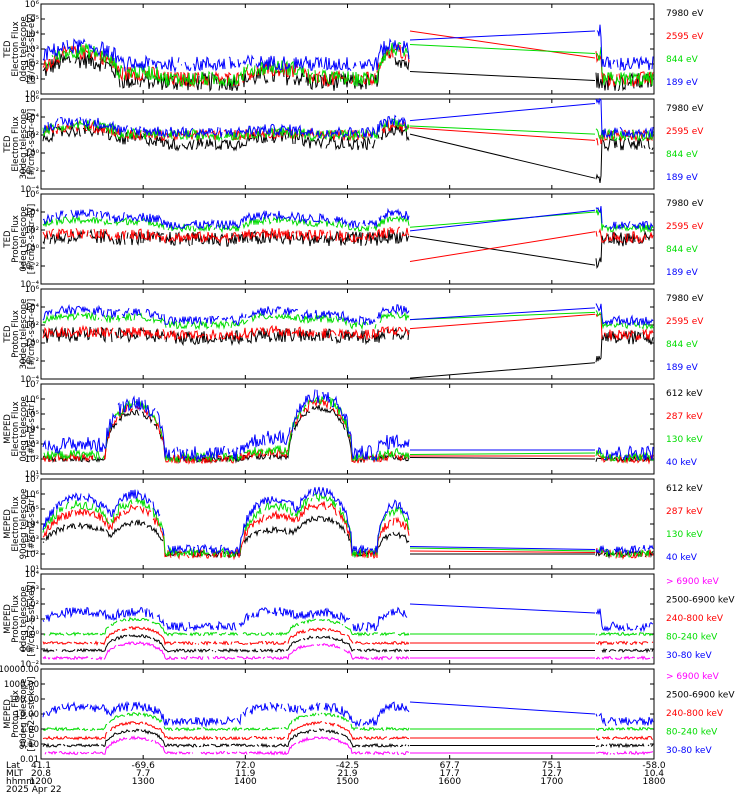 The height and width of the screenshot is (800, 750). Describe the element at coordinates (41, 774) in the screenshot. I see `annotation-value: 20.8` at that location.